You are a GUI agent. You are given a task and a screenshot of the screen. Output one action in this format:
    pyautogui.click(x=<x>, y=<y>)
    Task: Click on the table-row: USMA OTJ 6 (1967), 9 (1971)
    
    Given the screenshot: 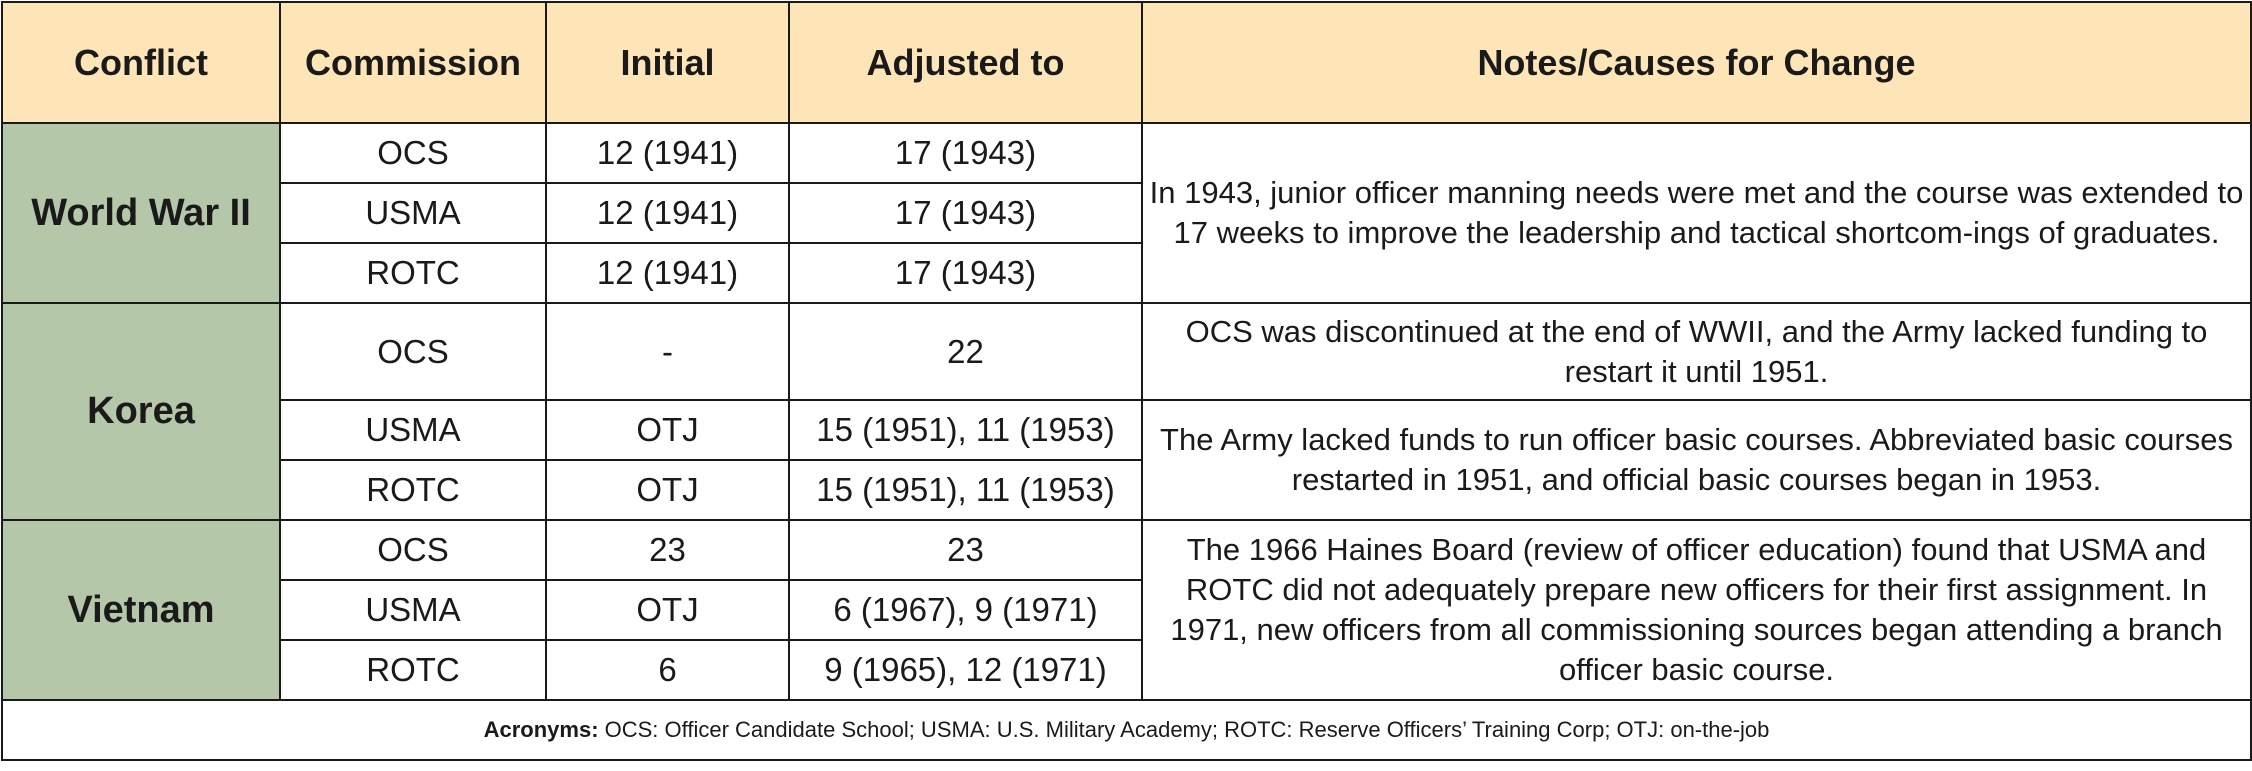 What is the action you would take?
    pyautogui.click(x=1126, y=610)
    